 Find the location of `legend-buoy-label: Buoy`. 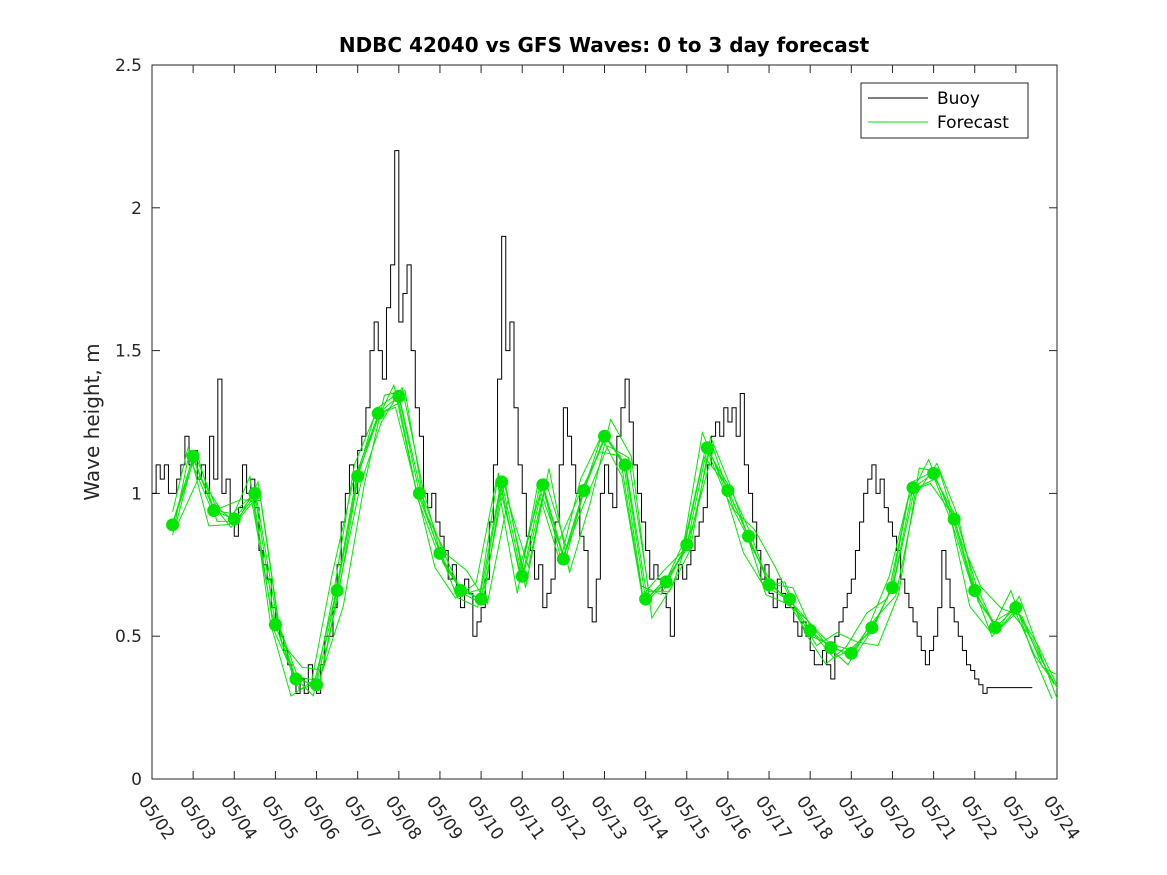

legend-buoy-label: Buoy is located at coordinates (958, 99).